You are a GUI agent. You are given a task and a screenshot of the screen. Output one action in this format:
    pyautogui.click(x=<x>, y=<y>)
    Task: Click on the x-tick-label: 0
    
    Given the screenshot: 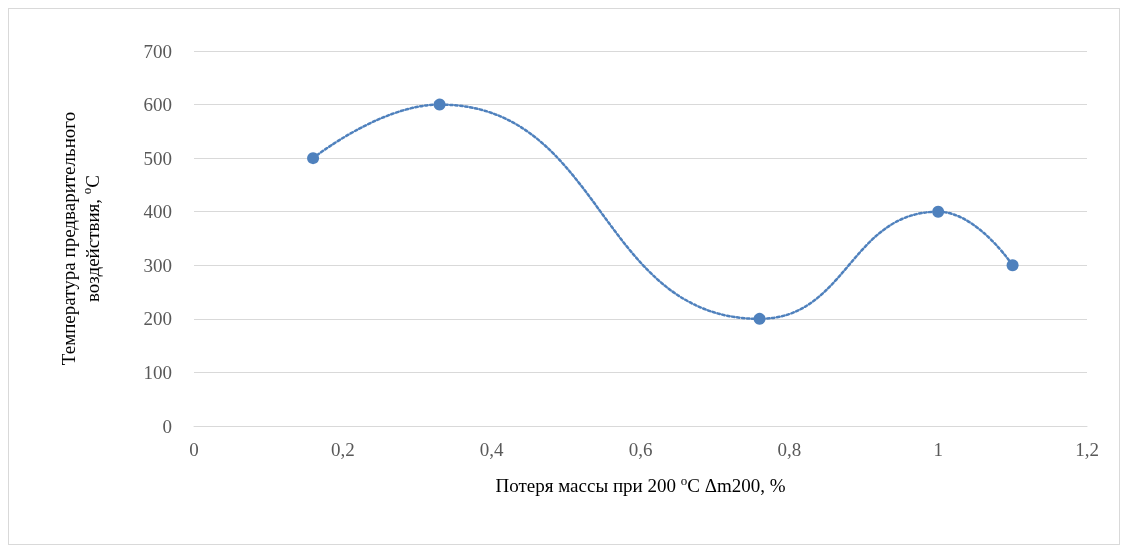 What is the action you would take?
    pyautogui.click(x=194, y=449)
    